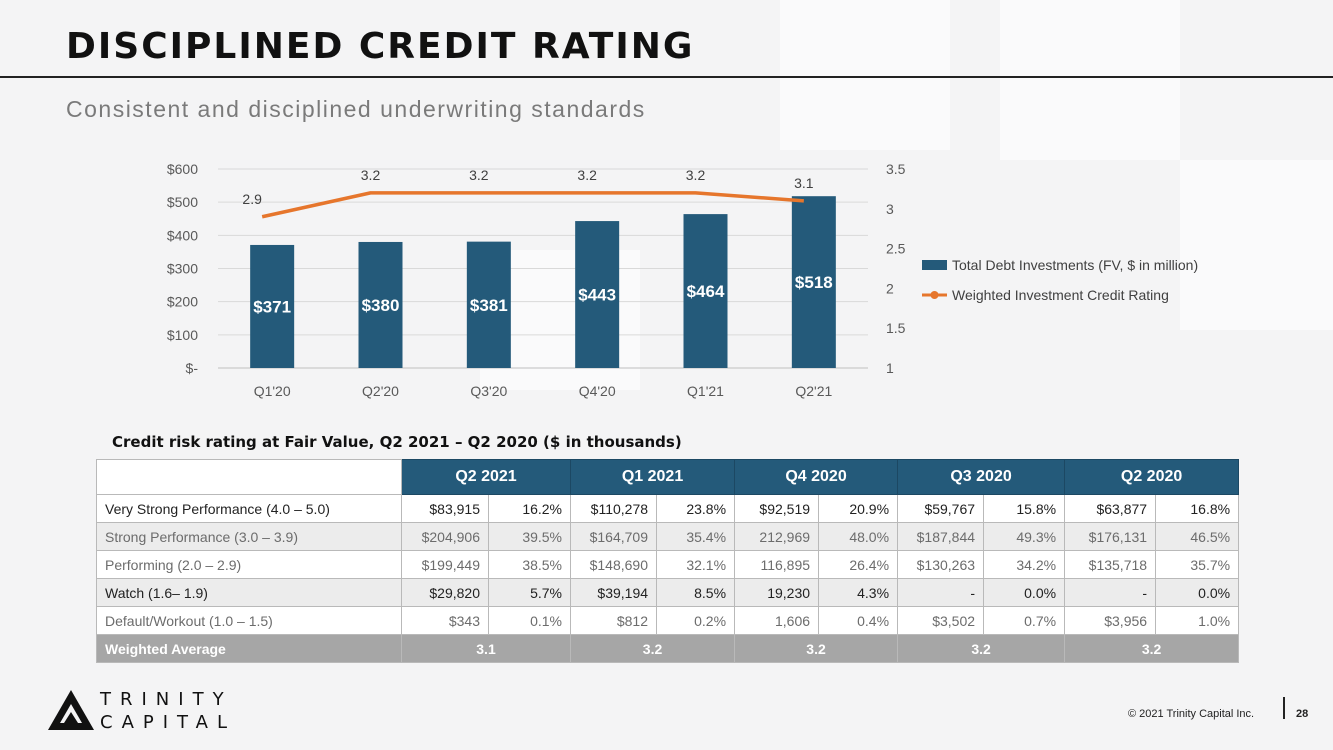 The width and height of the screenshot is (1333, 750). I want to click on y-right-tick-label: 2, so click(890, 288).